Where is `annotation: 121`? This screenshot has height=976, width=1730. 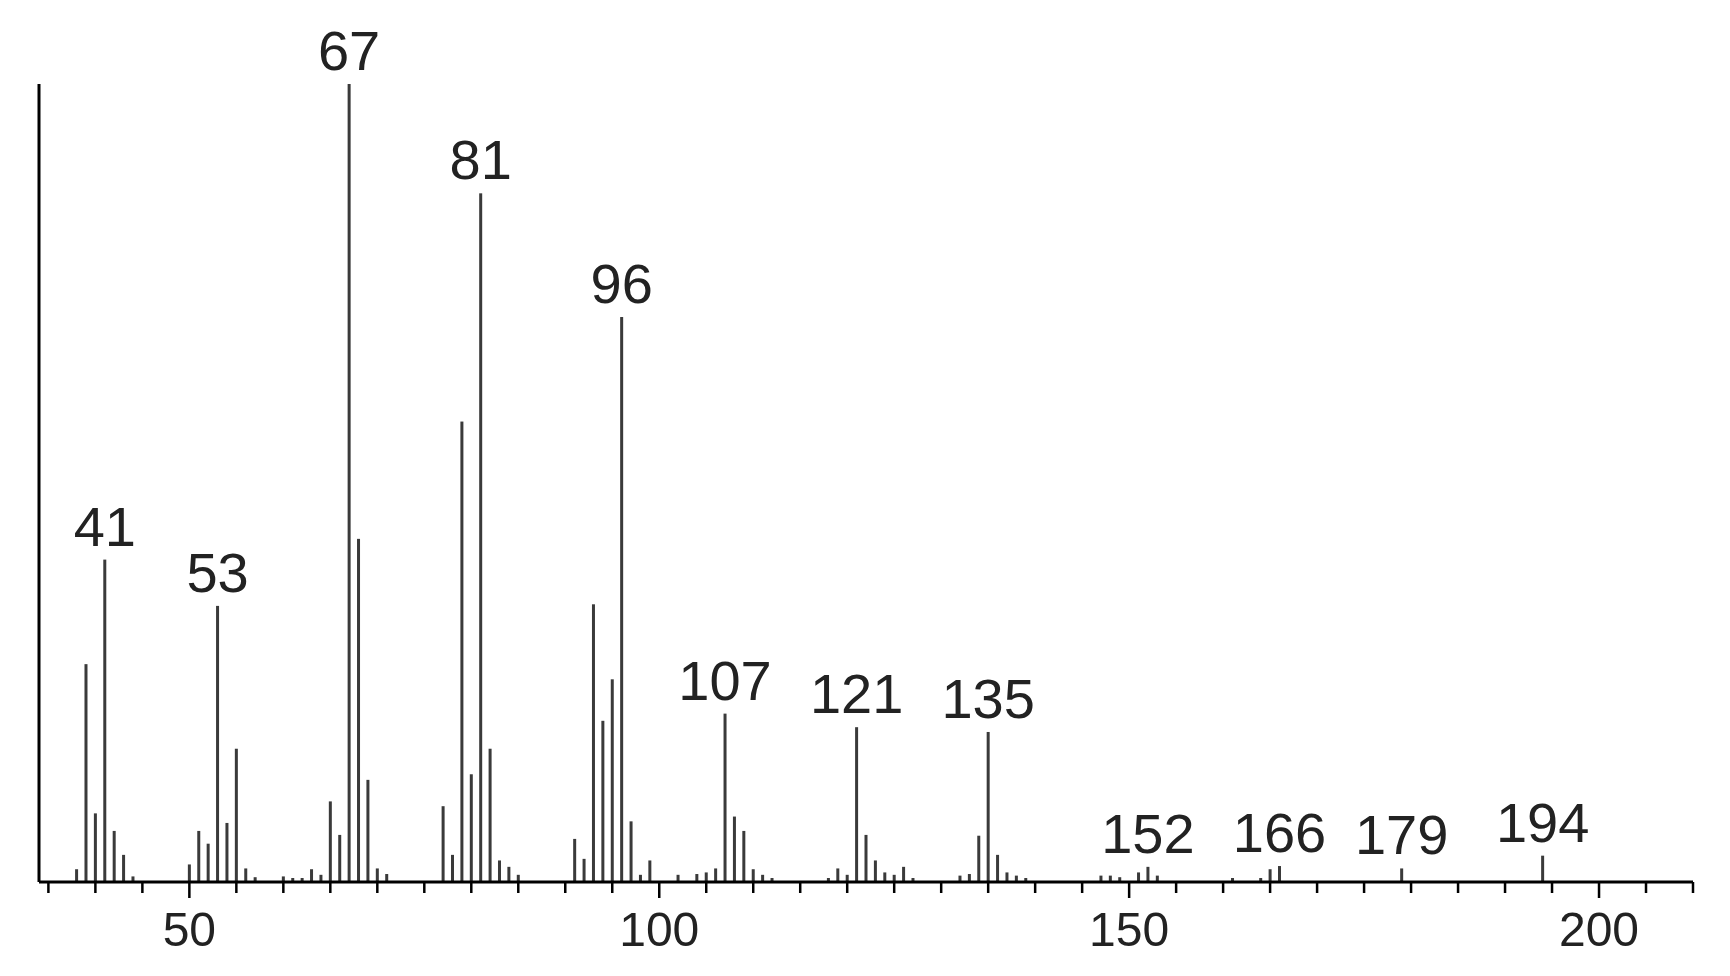
annotation: 121 is located at coordinates (856, 694).